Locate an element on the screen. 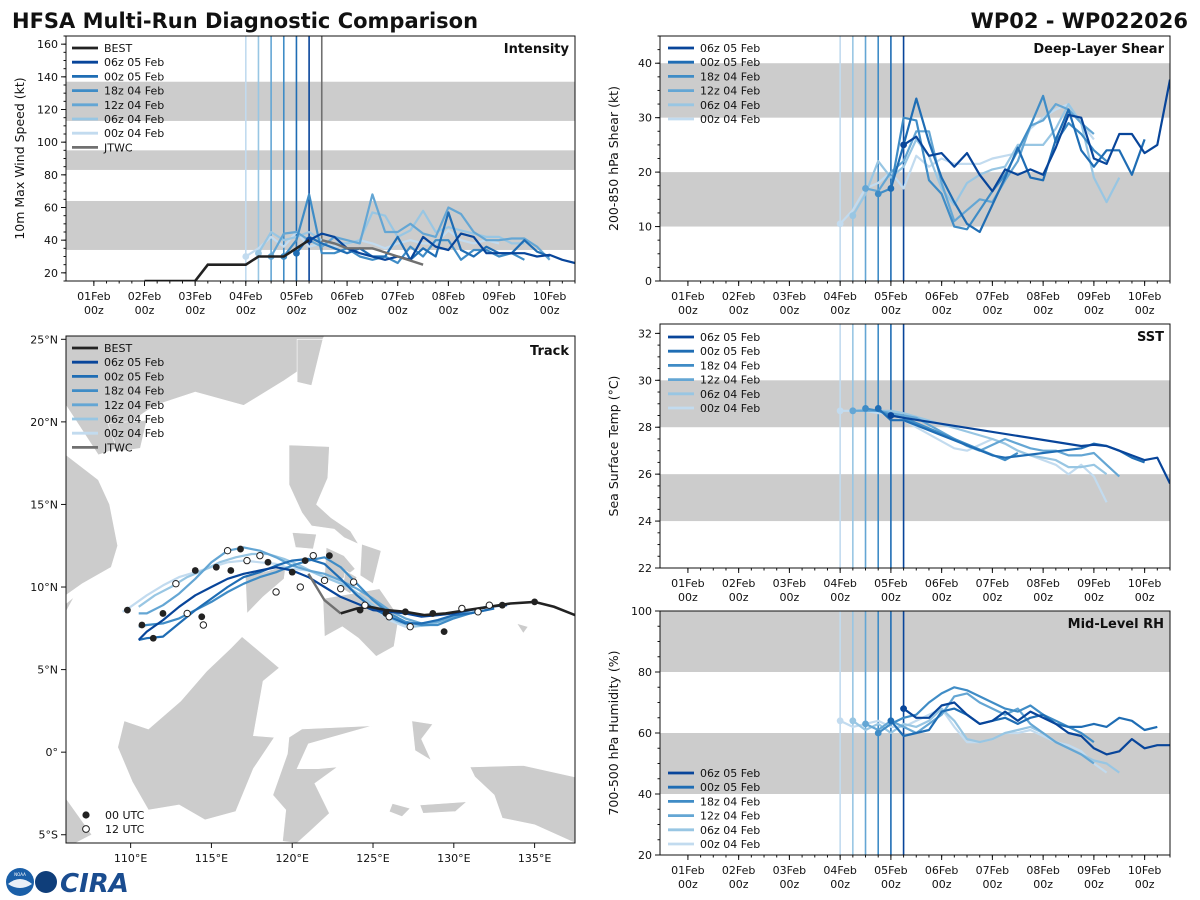  sst-legend-label: 00z 04 Feb is located at coordinates (730, 408).